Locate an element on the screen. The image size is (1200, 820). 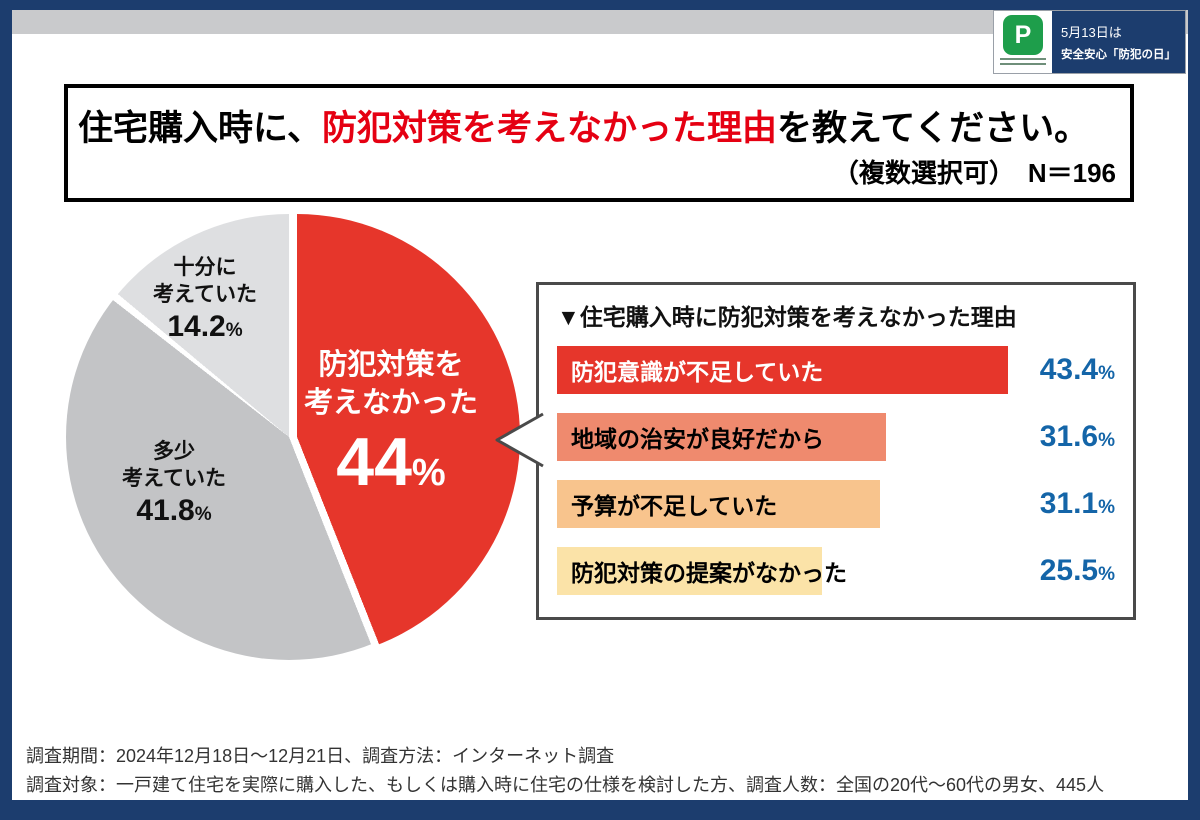
title-prefix: 住宅購入時に、 is located at coordinates (200, 128).